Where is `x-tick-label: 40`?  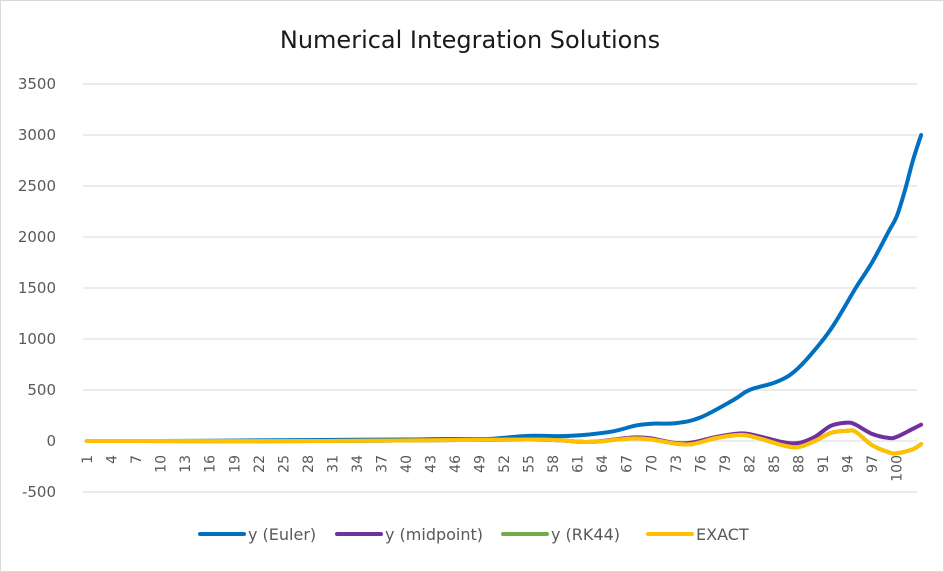 x-tick-label: 40 is located at coordinates (407, 464).